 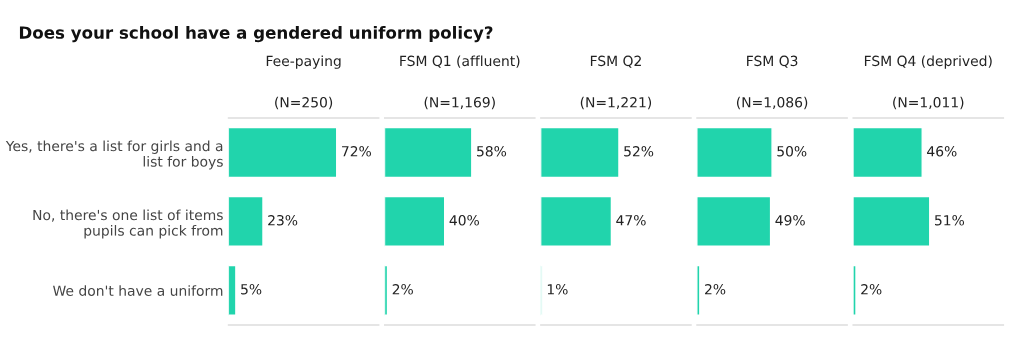 What do you see at coordinates (942, 151) in the screenshot?
I see `data-label: 46%` at bounding box center [942, 151].